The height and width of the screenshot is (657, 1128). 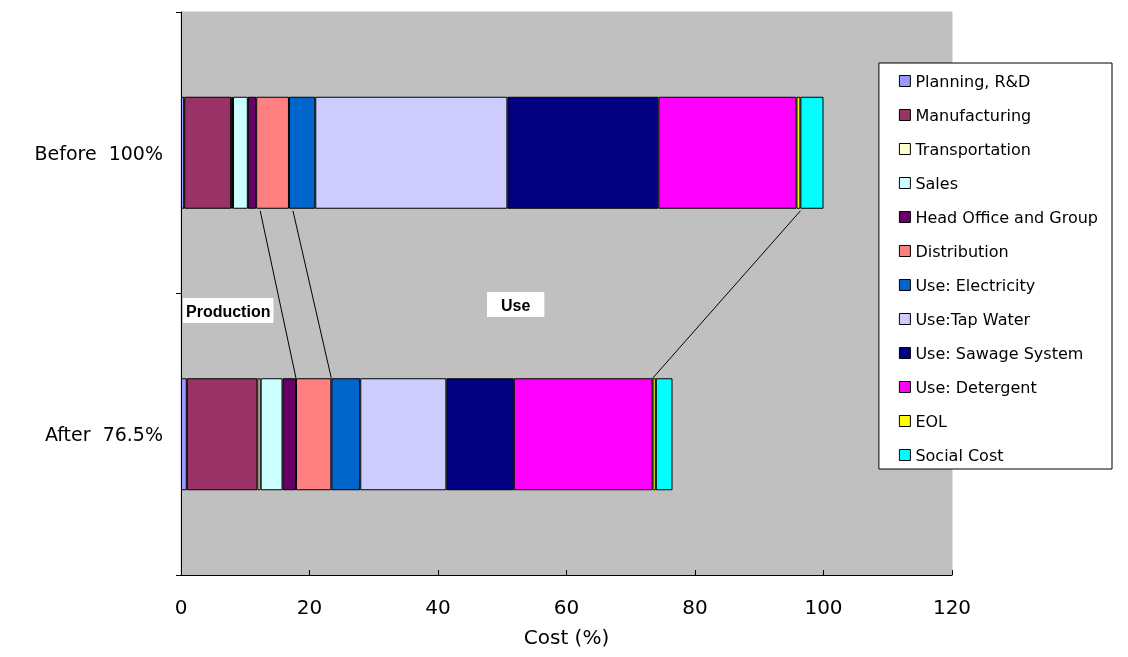 I want to click on x-tick-label: 60, so click(x=566, y=607).